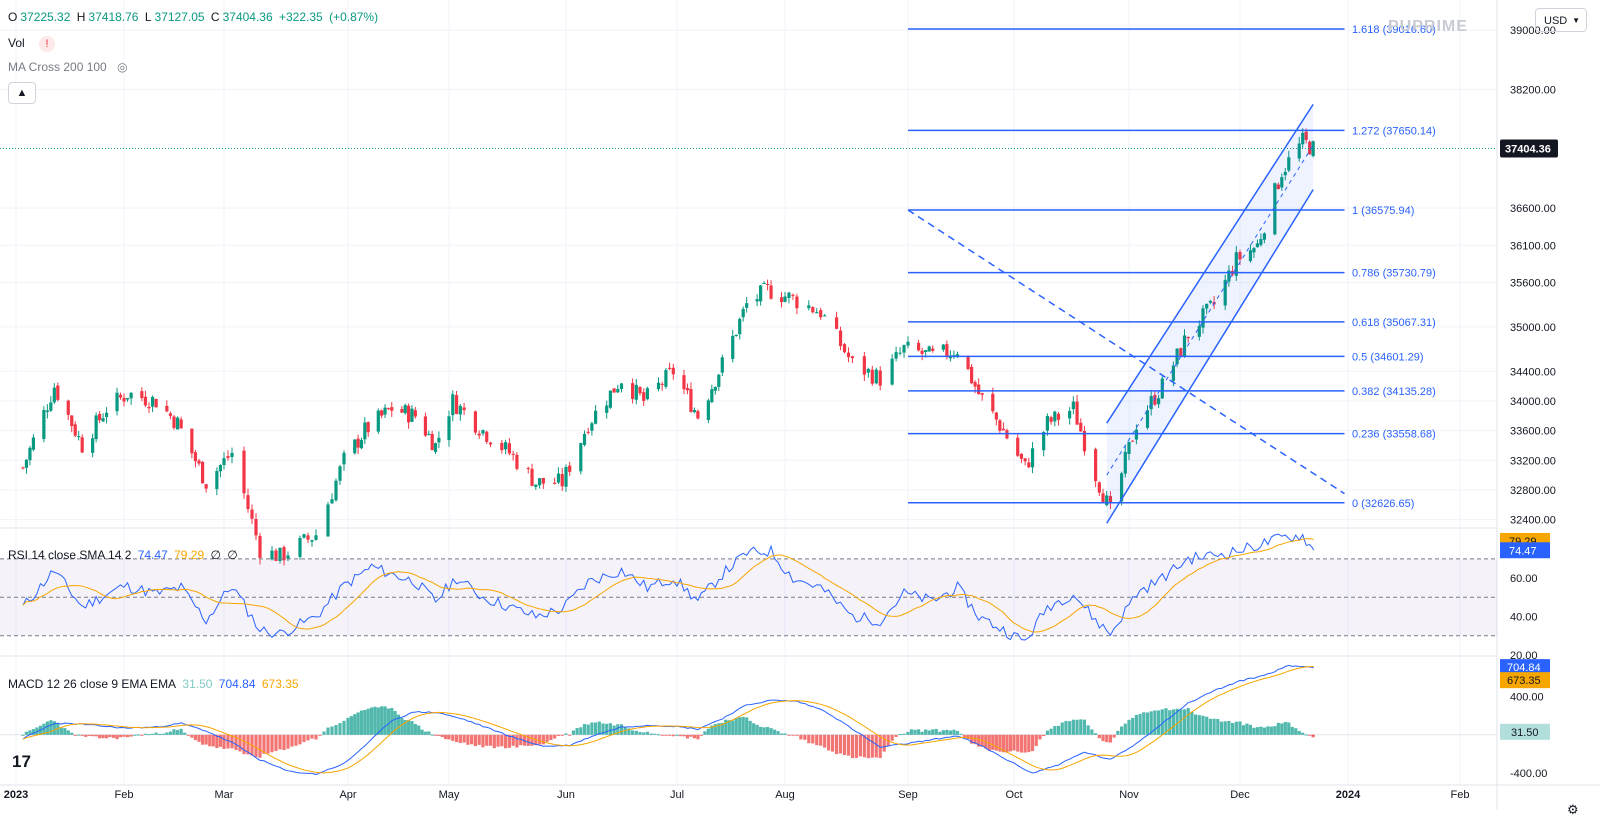 The width and height of the screenshot is (1600, 830). I want to click on fib-level-label: 1.618 (39016.60), so click(1394, 30).